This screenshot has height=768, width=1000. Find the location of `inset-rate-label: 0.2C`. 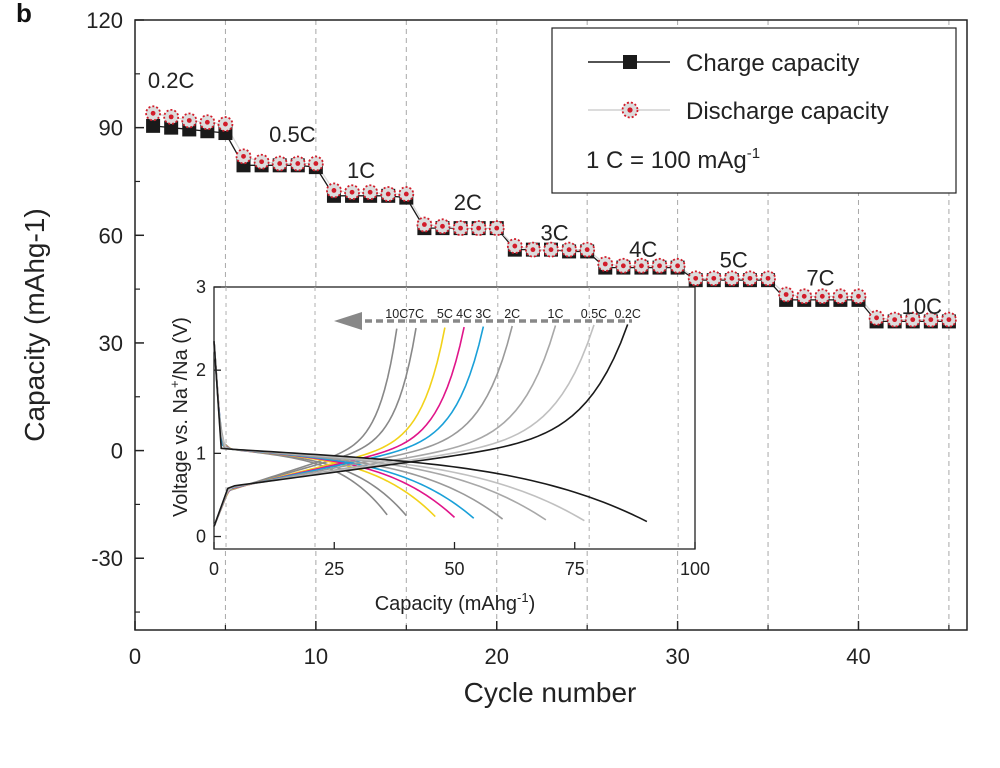

inset-rate-label: 0.2C is located at coordinates (627, 314).